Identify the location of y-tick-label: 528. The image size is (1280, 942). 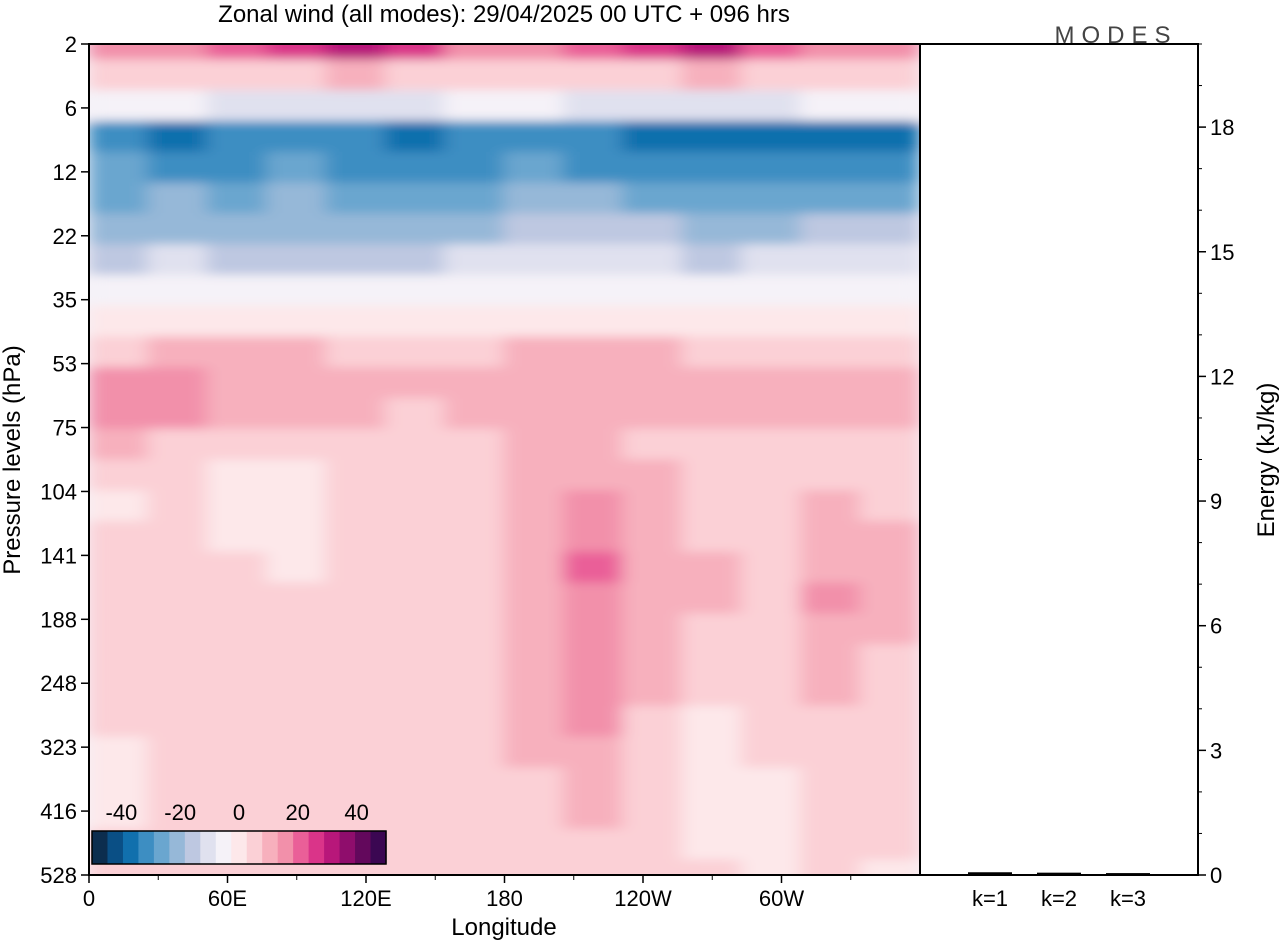
(58, 875).